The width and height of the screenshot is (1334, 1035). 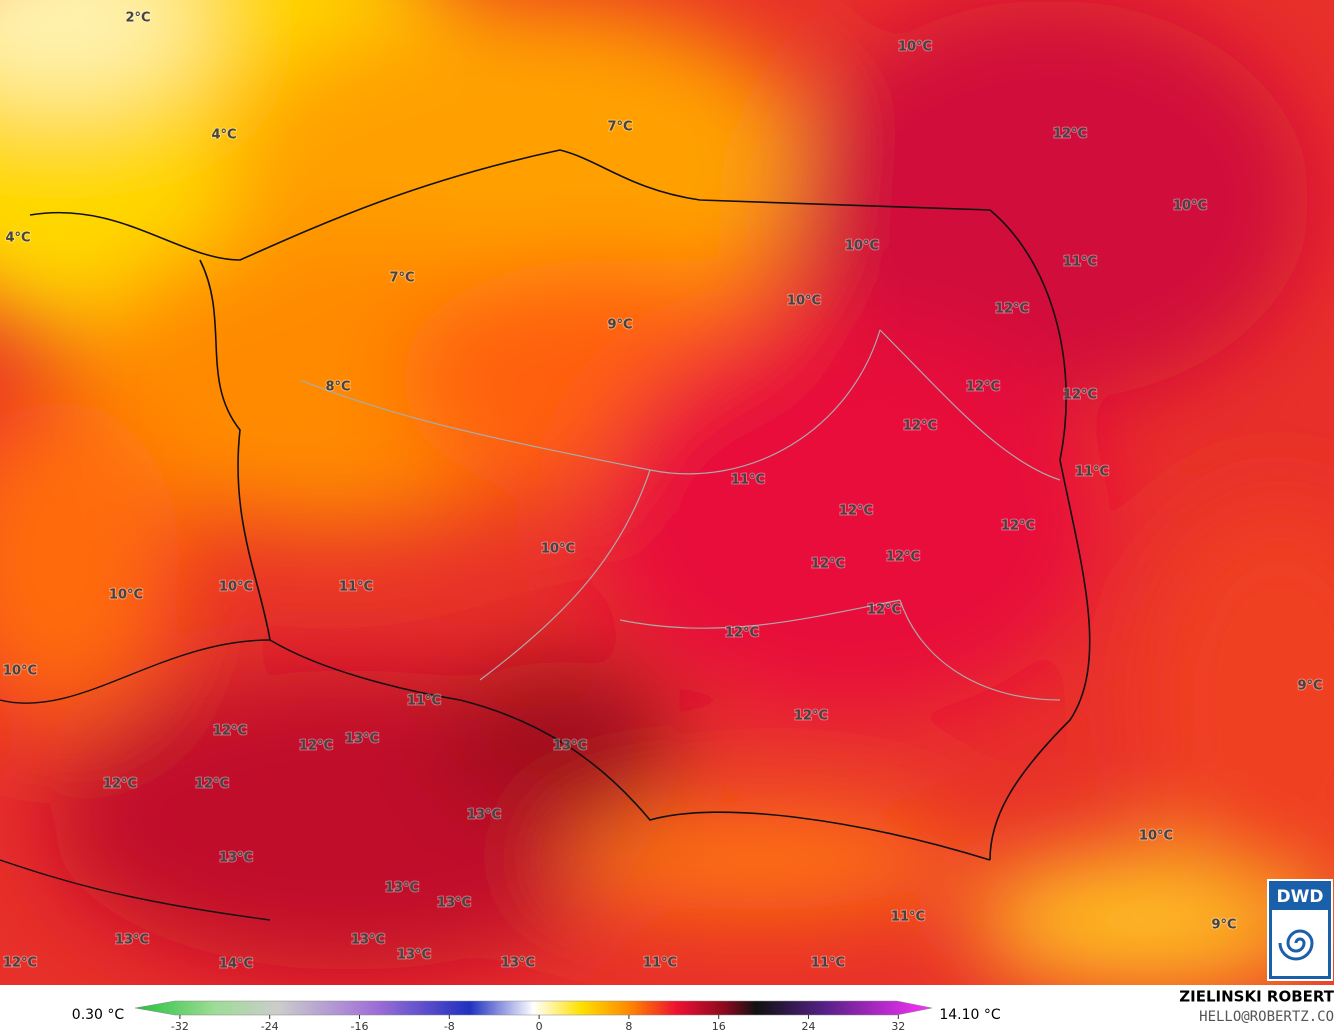 I want to click on colorbar-tick-label: -24, so click(x=270, y=1026).